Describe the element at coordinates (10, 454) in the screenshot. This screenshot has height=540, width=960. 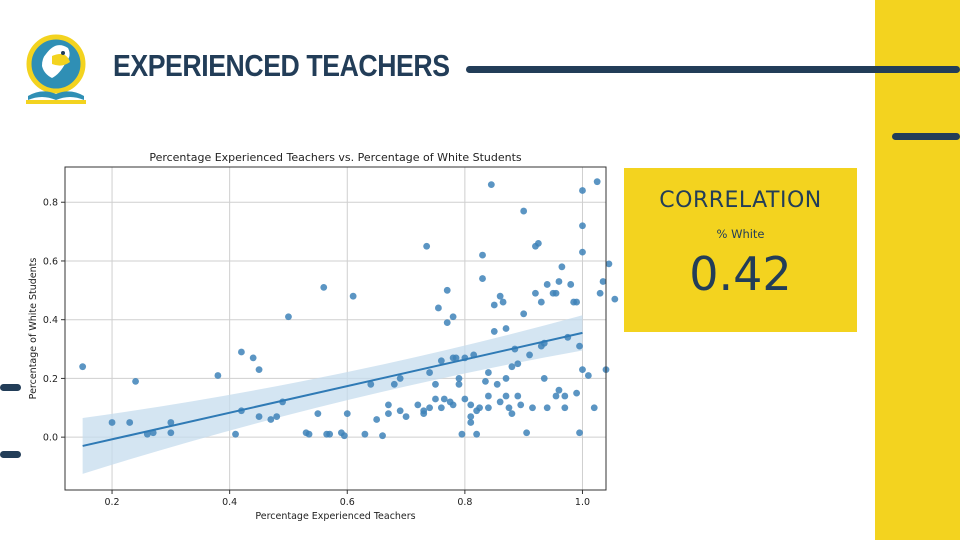
I see `left-accent-line-bottom` at that location.